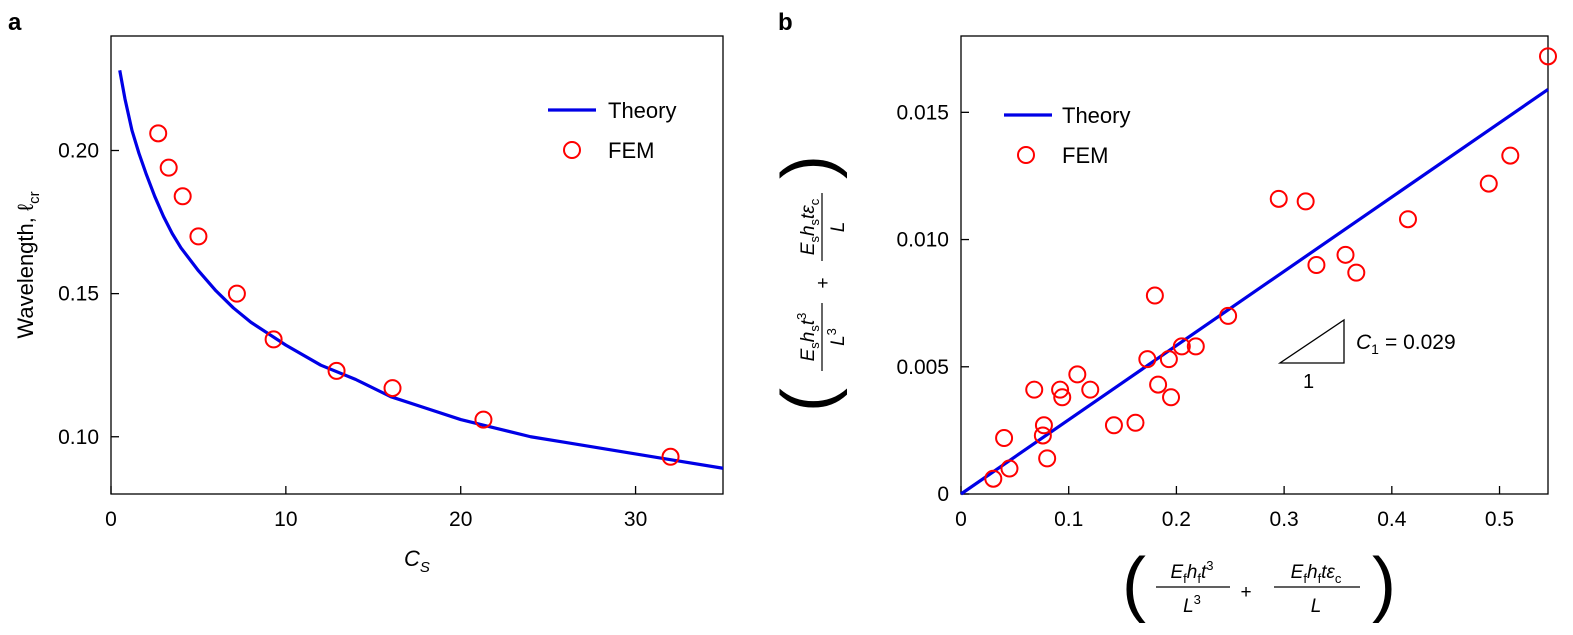 The image size is (1573, 635). What do you see at coordinates (376, 508) in the screenshot?
I see `panel-a-x-ticks: 0 10 20 30` at bounding box center [376, 508].